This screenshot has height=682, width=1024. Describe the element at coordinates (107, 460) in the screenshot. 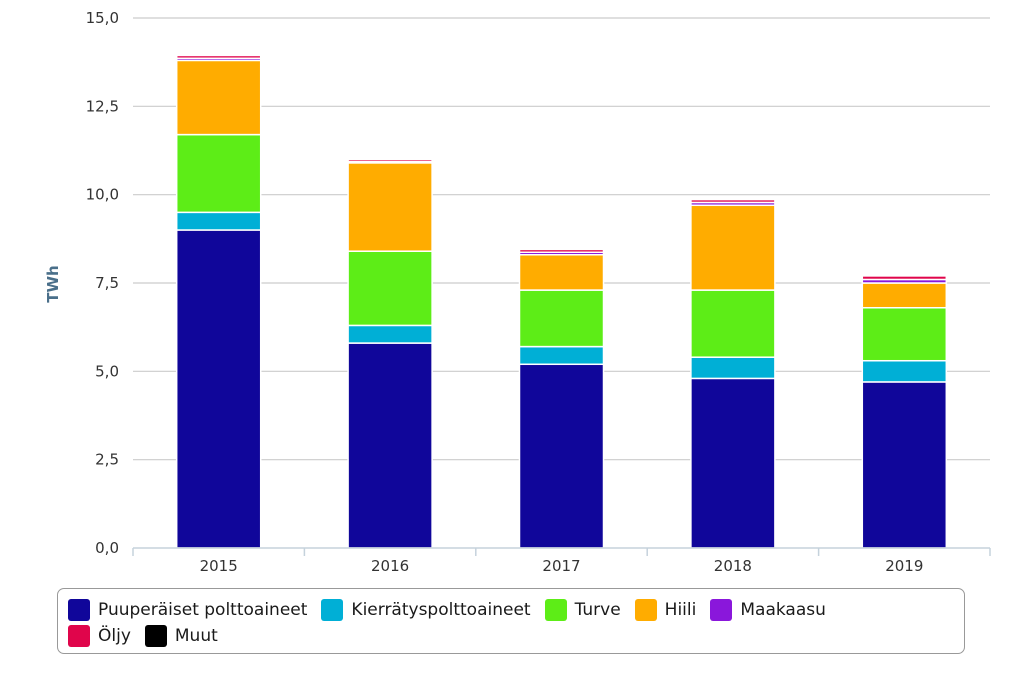

I see `y-tick-label: 2,5` at that location.